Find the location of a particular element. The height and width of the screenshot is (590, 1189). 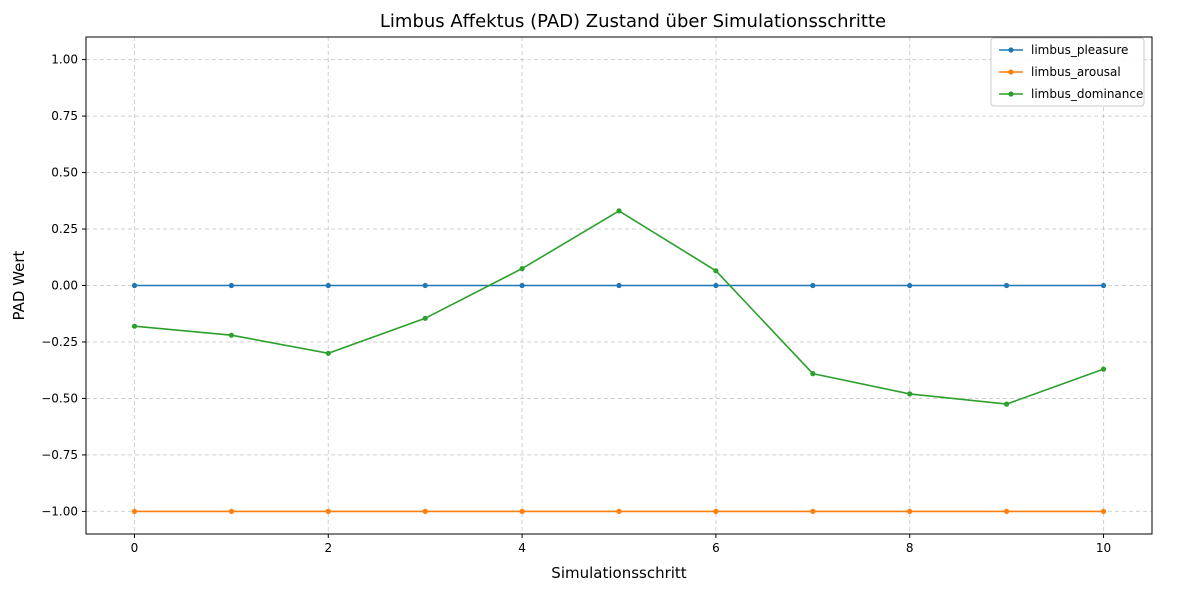

x-tick-label: 0 is located at coordinates (135, 548).